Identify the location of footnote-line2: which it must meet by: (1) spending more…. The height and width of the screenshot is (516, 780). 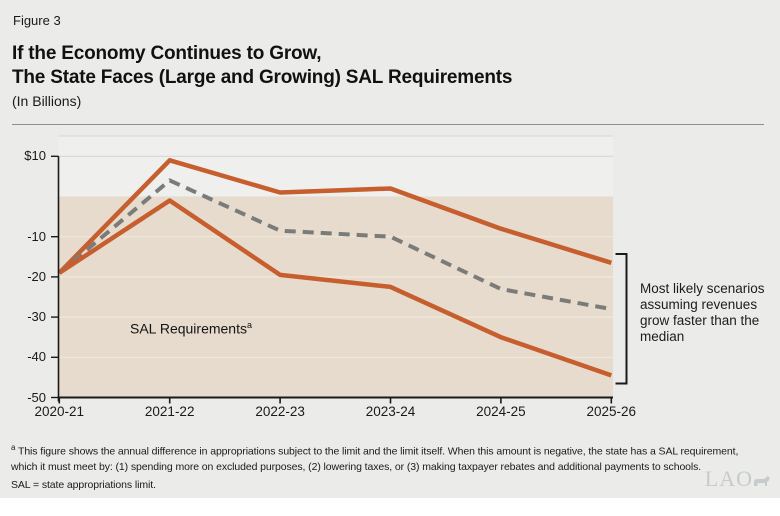
(356, 466).